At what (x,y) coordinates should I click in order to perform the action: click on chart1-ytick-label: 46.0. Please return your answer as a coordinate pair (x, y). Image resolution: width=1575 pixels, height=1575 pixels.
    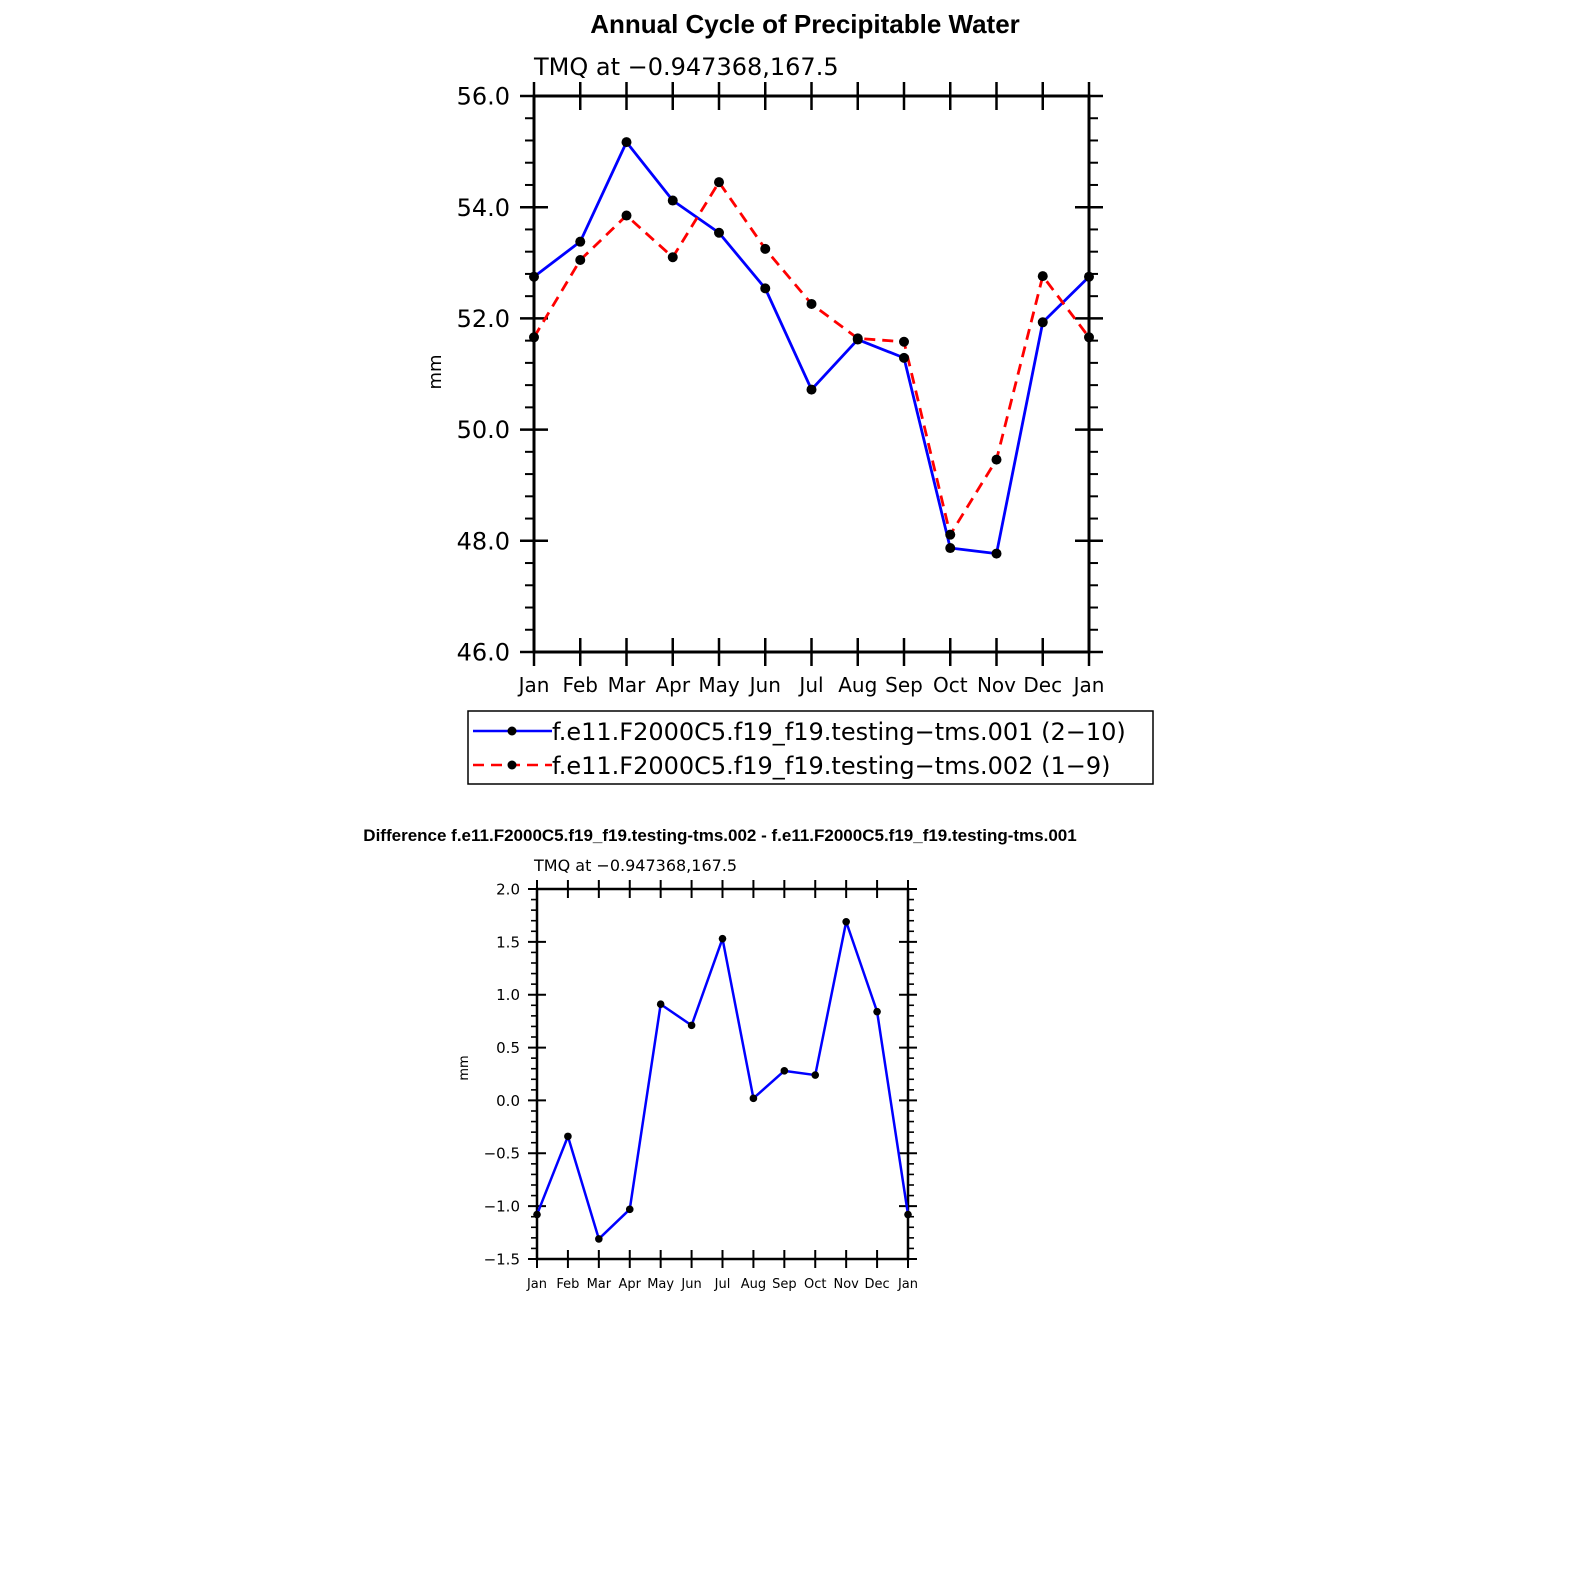
    Looking at the image, I should click on (483, 653).